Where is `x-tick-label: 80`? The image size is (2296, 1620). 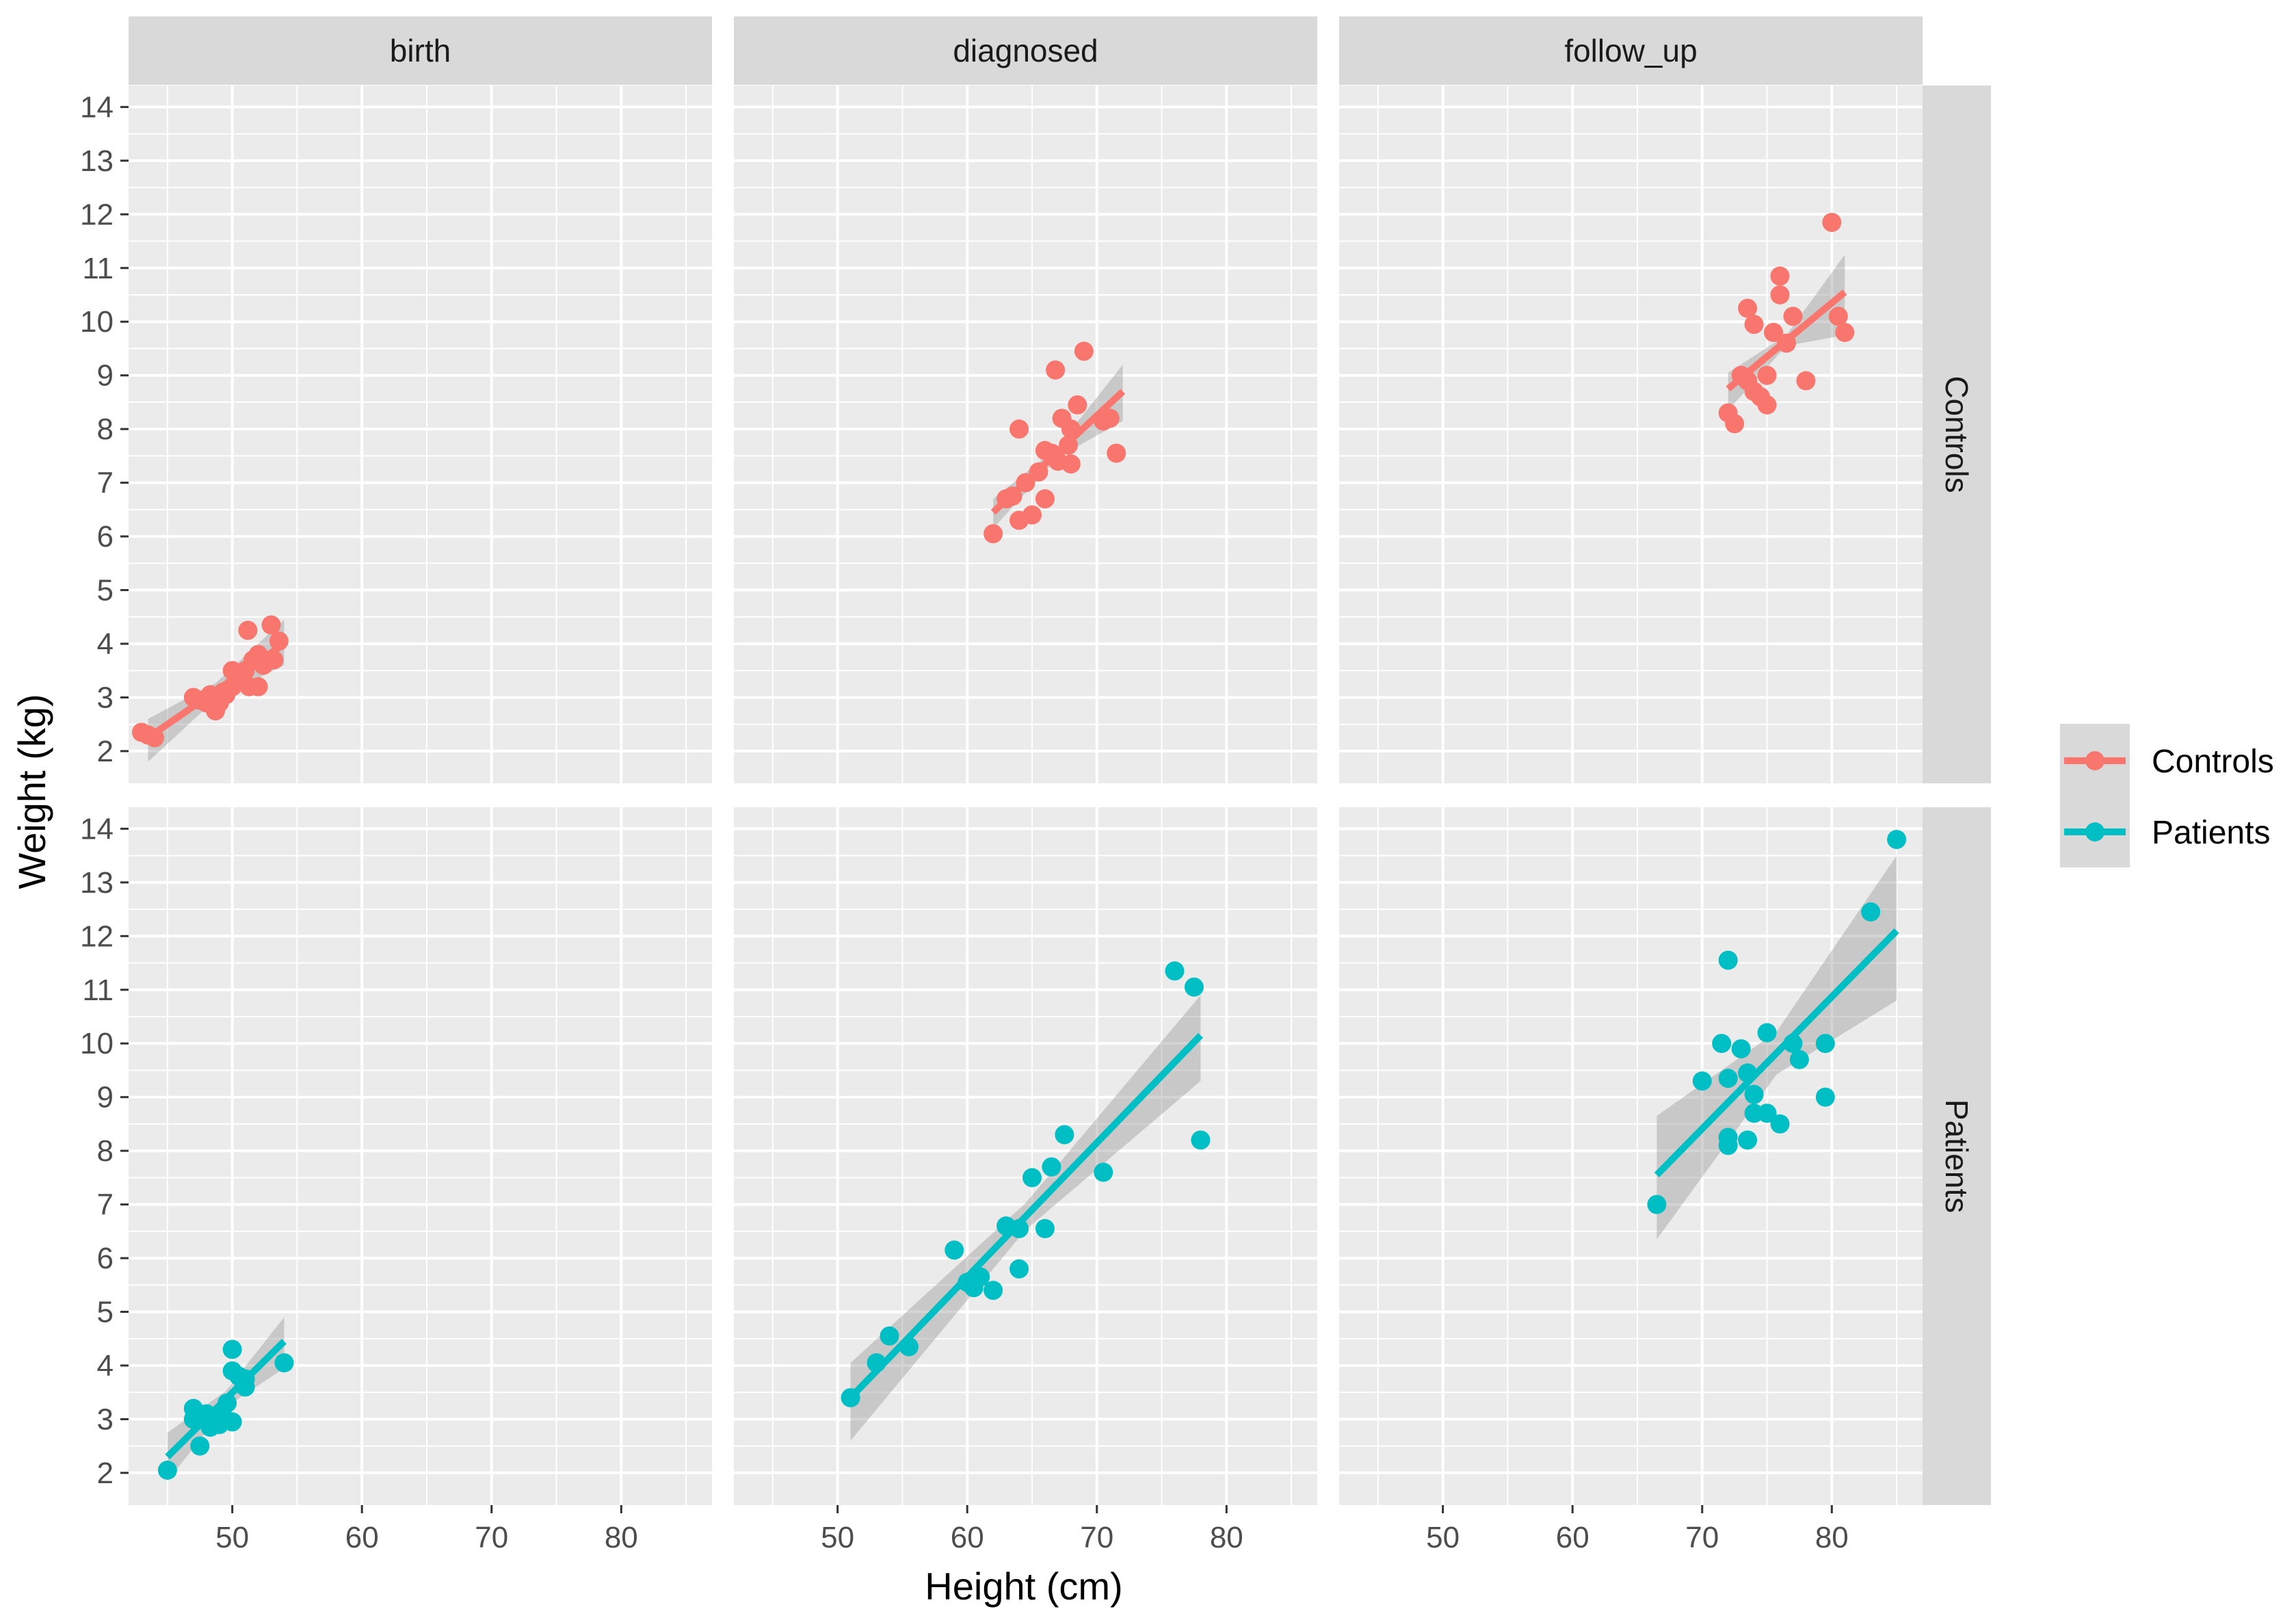
x-tick-label: 80 is located at coordinates (1226, 1537).